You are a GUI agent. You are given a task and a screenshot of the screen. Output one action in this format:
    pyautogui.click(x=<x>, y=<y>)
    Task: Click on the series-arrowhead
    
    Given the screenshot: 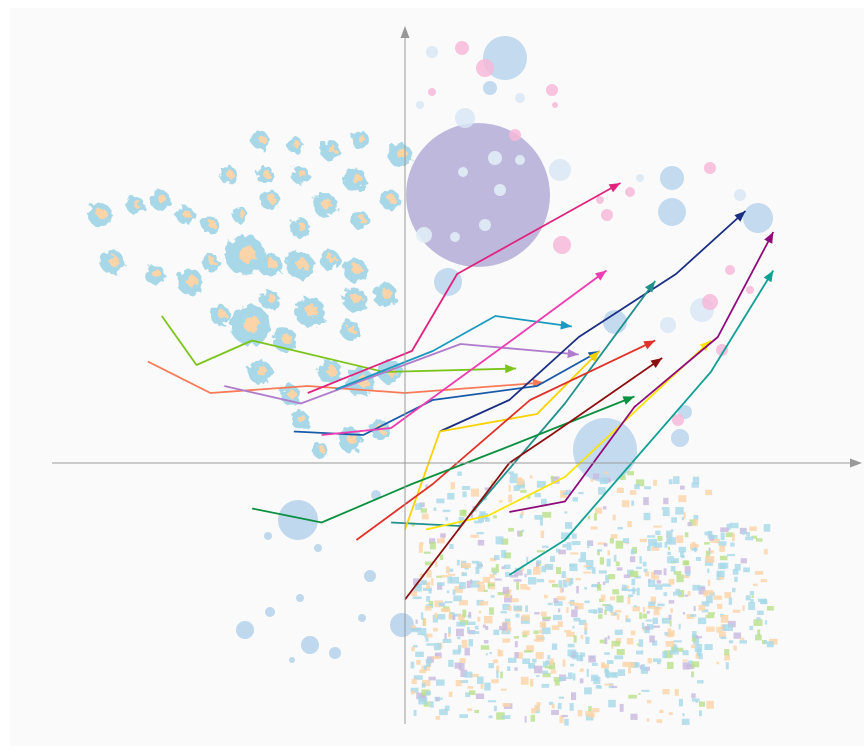 What is the action you would take?
    pyautogui.click(x=566, y=325)
    